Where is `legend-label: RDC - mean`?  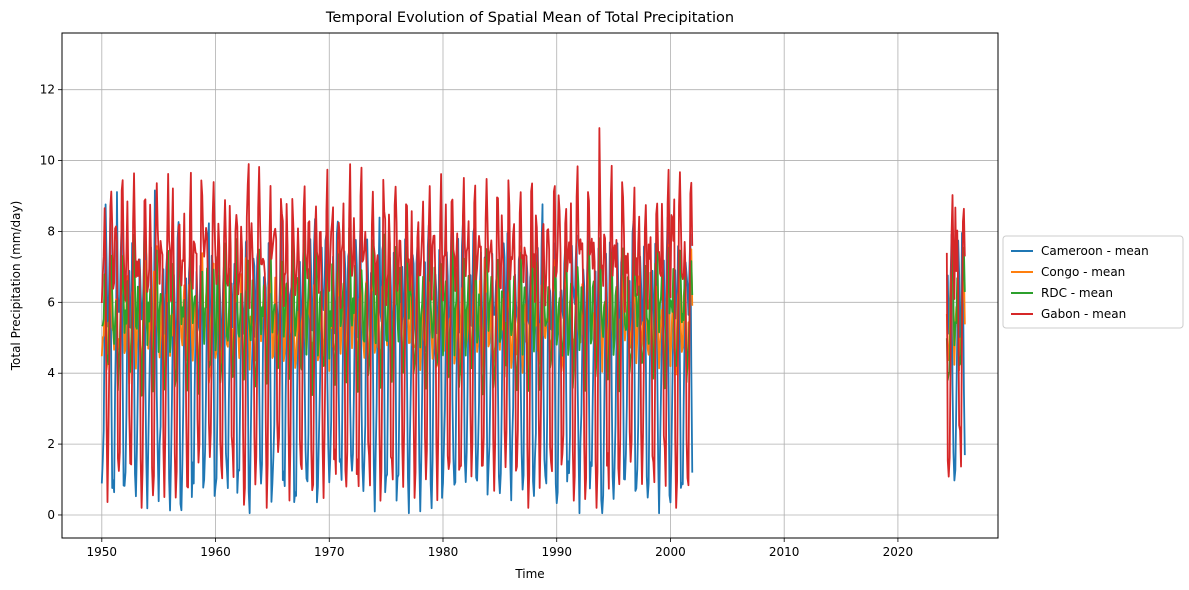 legend-label: RDC - mean is located at coordinates (1077, 293).